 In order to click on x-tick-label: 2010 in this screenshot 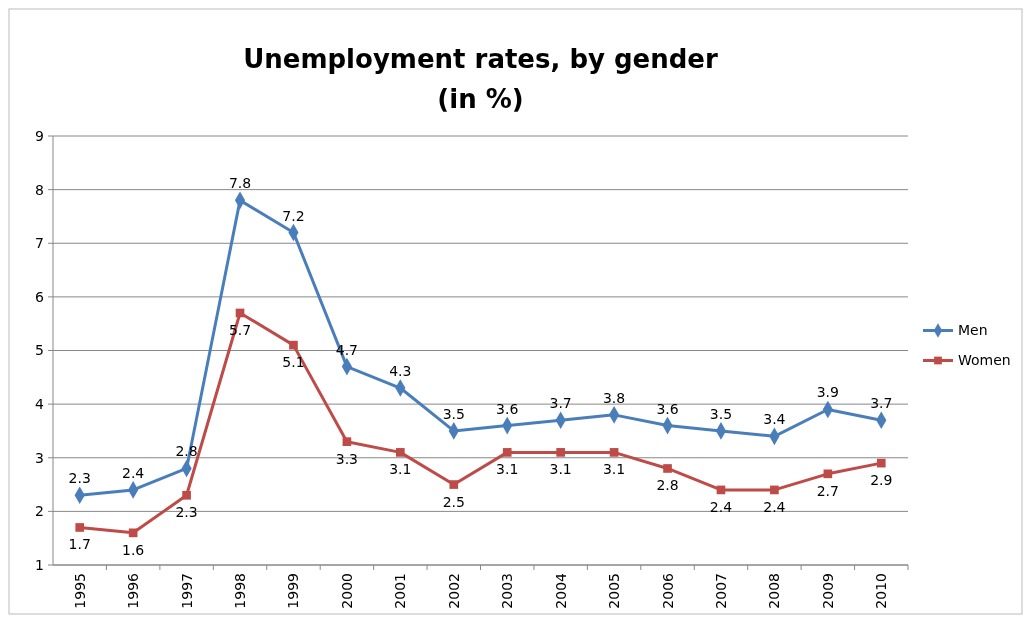, I will do `click(881, 591)`.